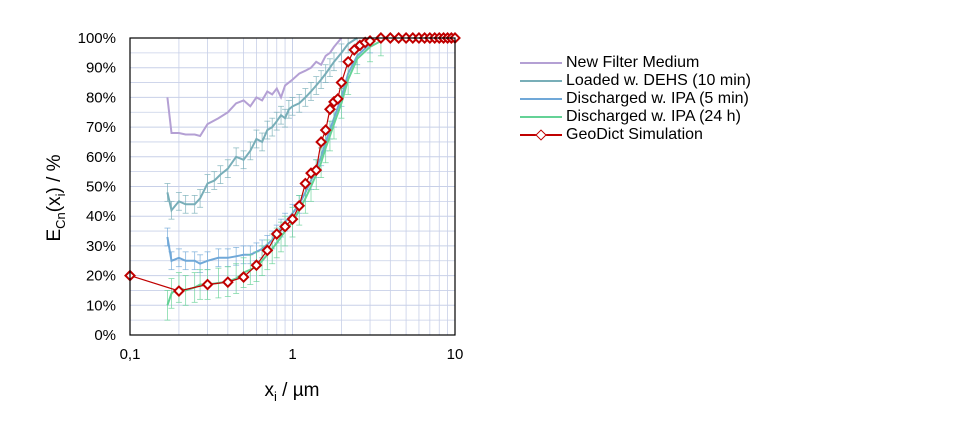  I want to click on legend-label: New Filter Medium, so click(633, 62).